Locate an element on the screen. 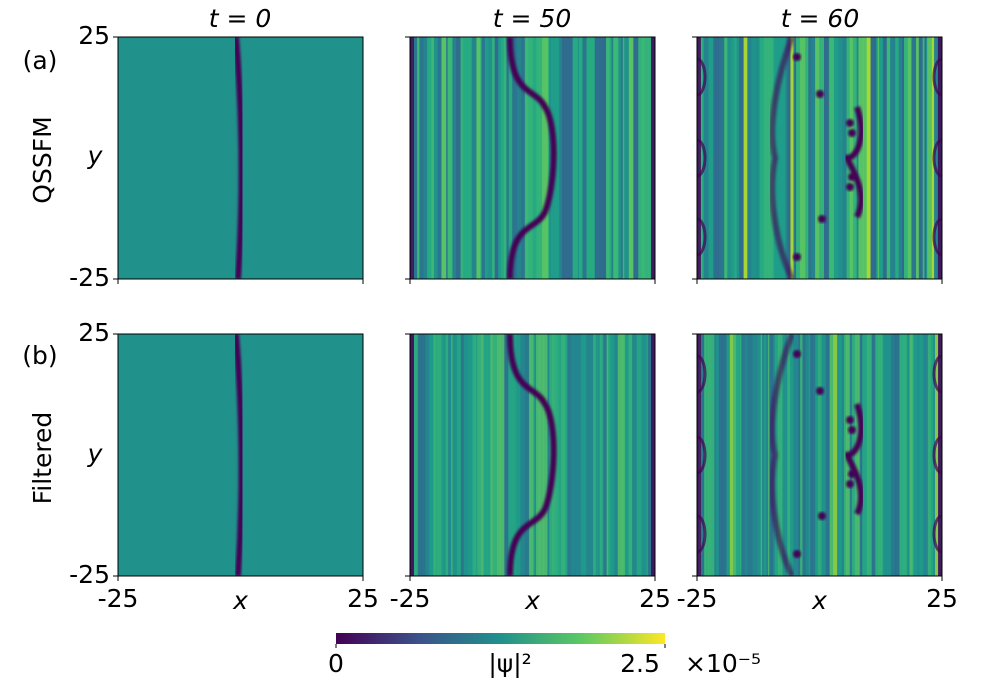 The width and height of the screenshot is (996, 695). column-title: t = 60 is located at coordinates (820, 18).